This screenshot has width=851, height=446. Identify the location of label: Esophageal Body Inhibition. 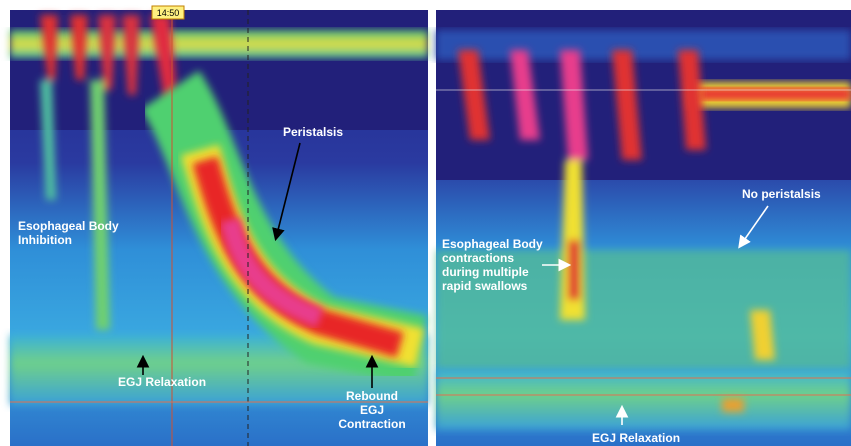
(68, 233).